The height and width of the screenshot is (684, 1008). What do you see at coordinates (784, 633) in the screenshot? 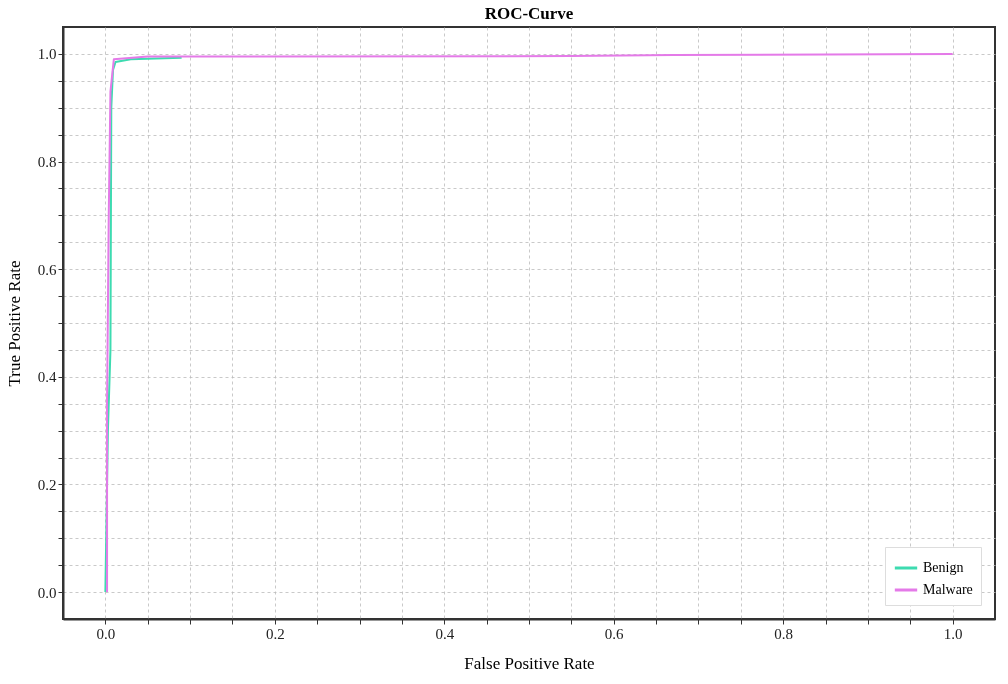
I see `x-tick-label: 0.8` at bounding box center [784, 633].